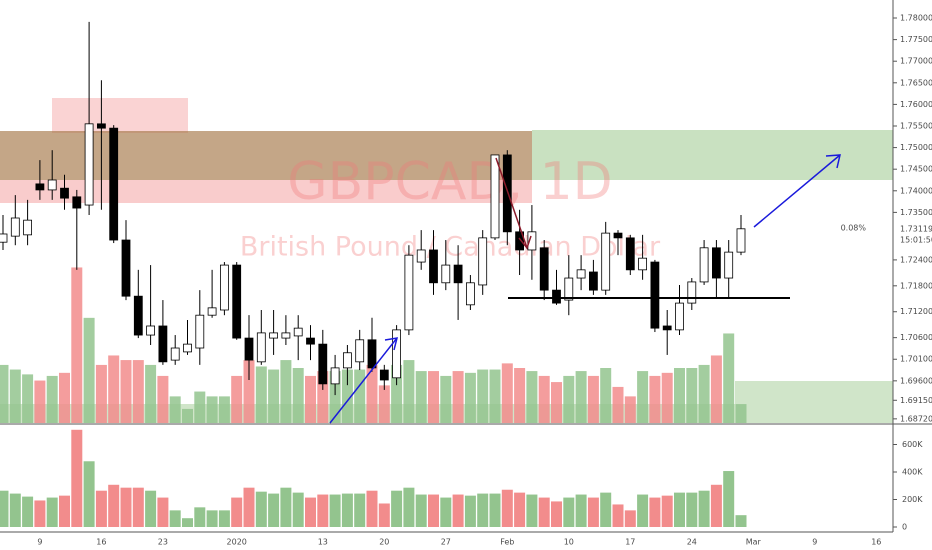  Describe the element at coordinates (854, 228) in the screenshot. I see `change-label: 0.08%` at that location.